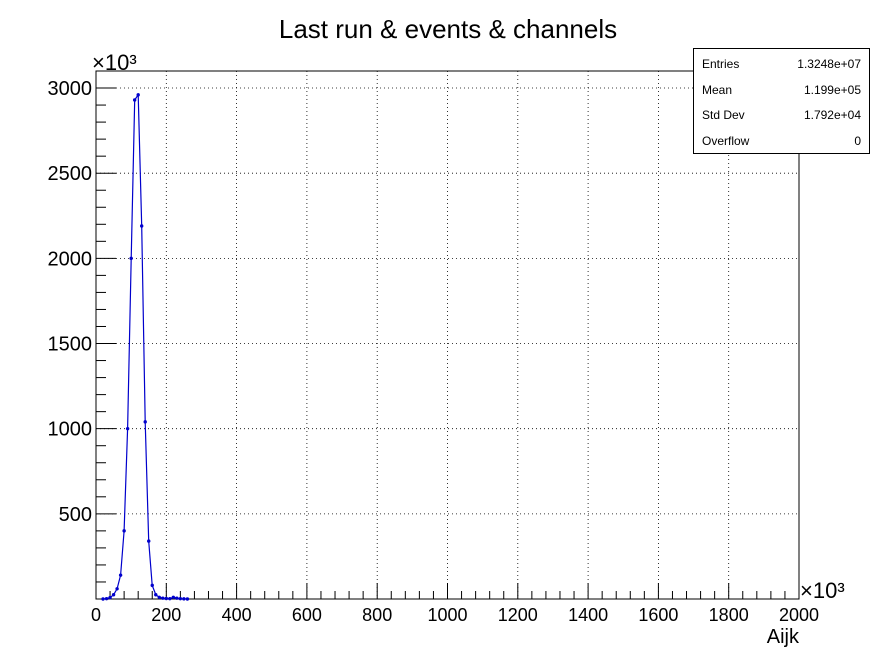 This screenshot has width=896, height=672. What do you see at coordinates (96, 615) in the screenshot?
I see `x-tick-label: 0` at bounding box center [96, 615].